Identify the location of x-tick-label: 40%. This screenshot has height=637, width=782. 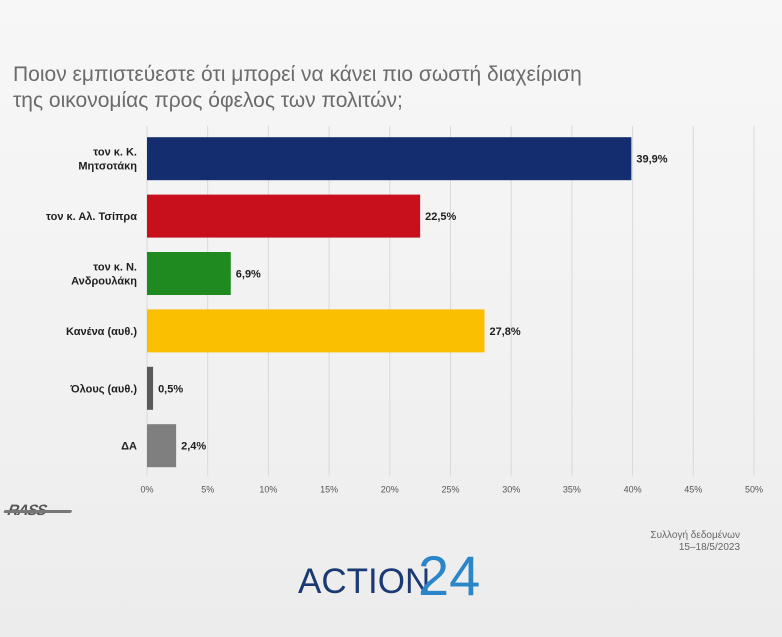
(633, 489).